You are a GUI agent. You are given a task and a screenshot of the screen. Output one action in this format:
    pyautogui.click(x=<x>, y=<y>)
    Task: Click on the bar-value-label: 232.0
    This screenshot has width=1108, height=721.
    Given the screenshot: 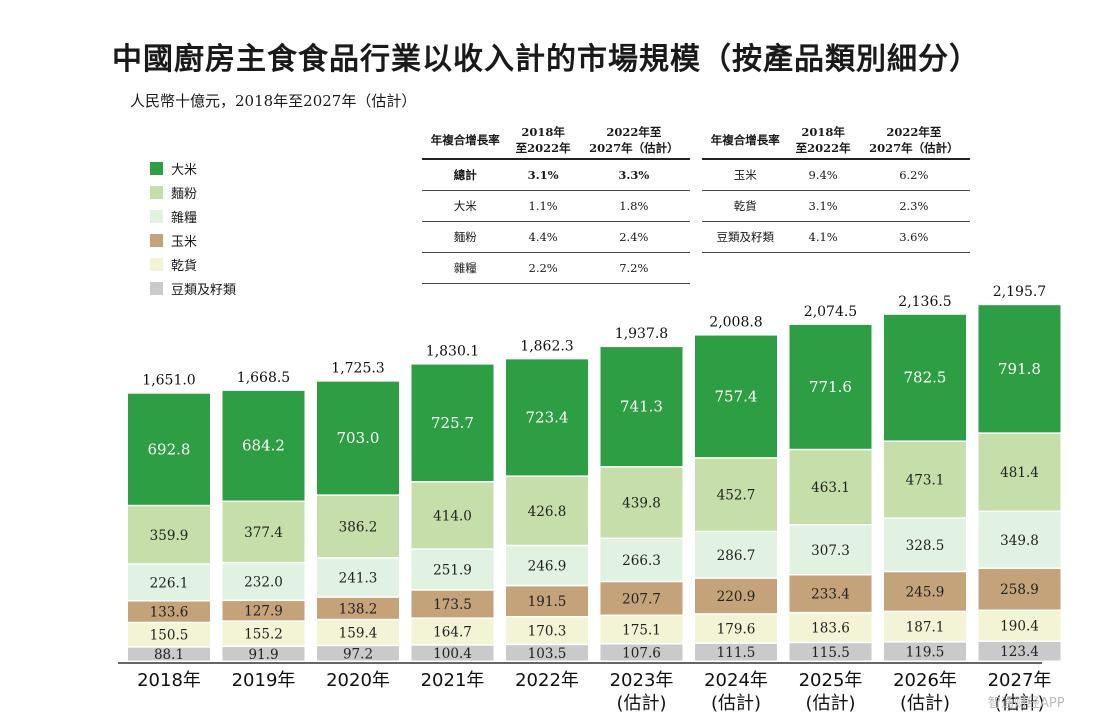 What is the action you would take?
    pyautogui.click(x=263, y=582)
    